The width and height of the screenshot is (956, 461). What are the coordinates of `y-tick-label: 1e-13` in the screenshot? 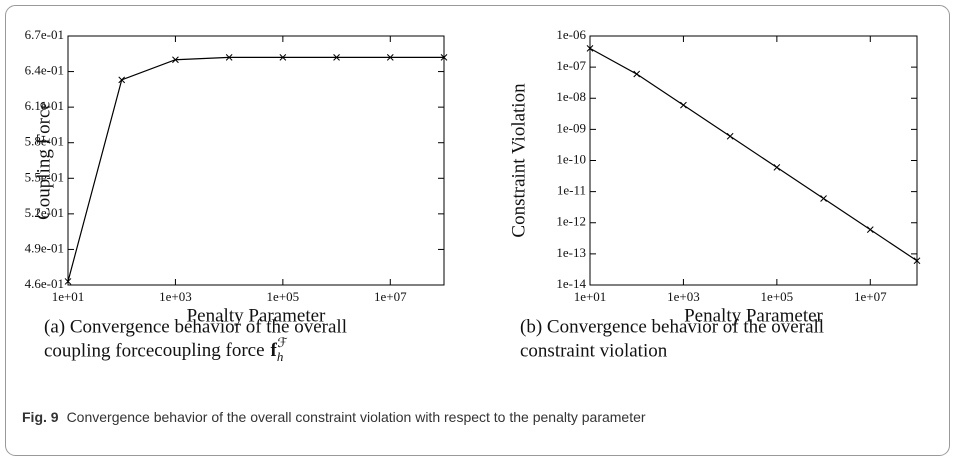 It's located at (571, 252).